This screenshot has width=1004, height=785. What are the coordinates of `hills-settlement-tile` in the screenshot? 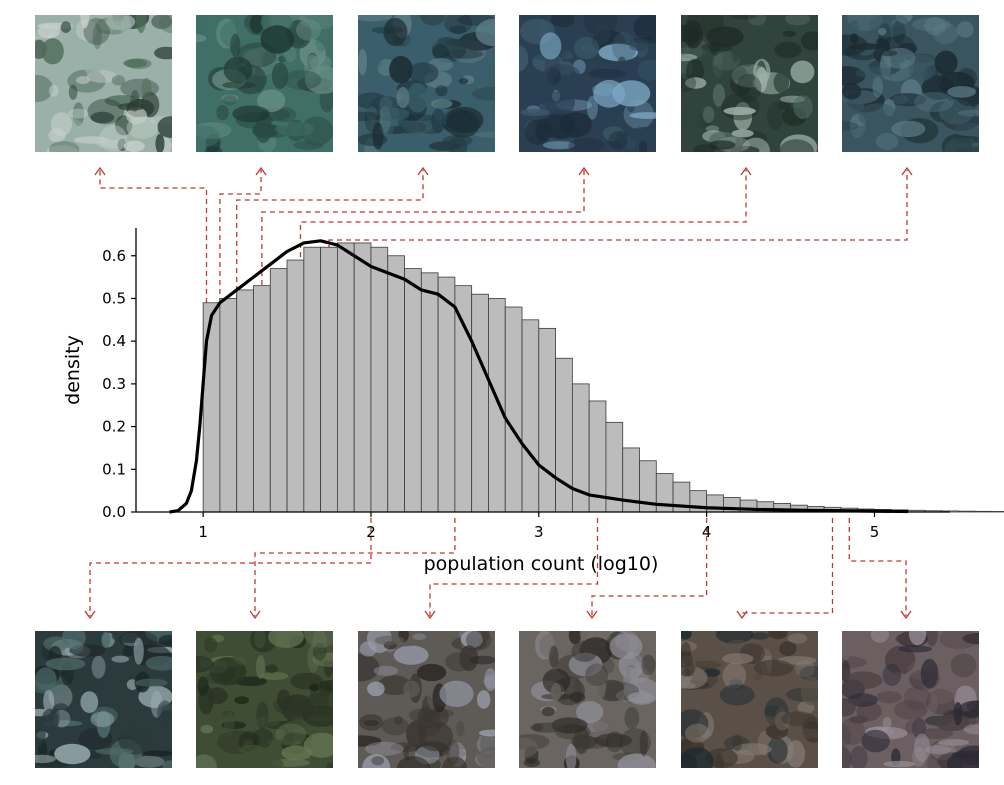 It's located at (749, 83).